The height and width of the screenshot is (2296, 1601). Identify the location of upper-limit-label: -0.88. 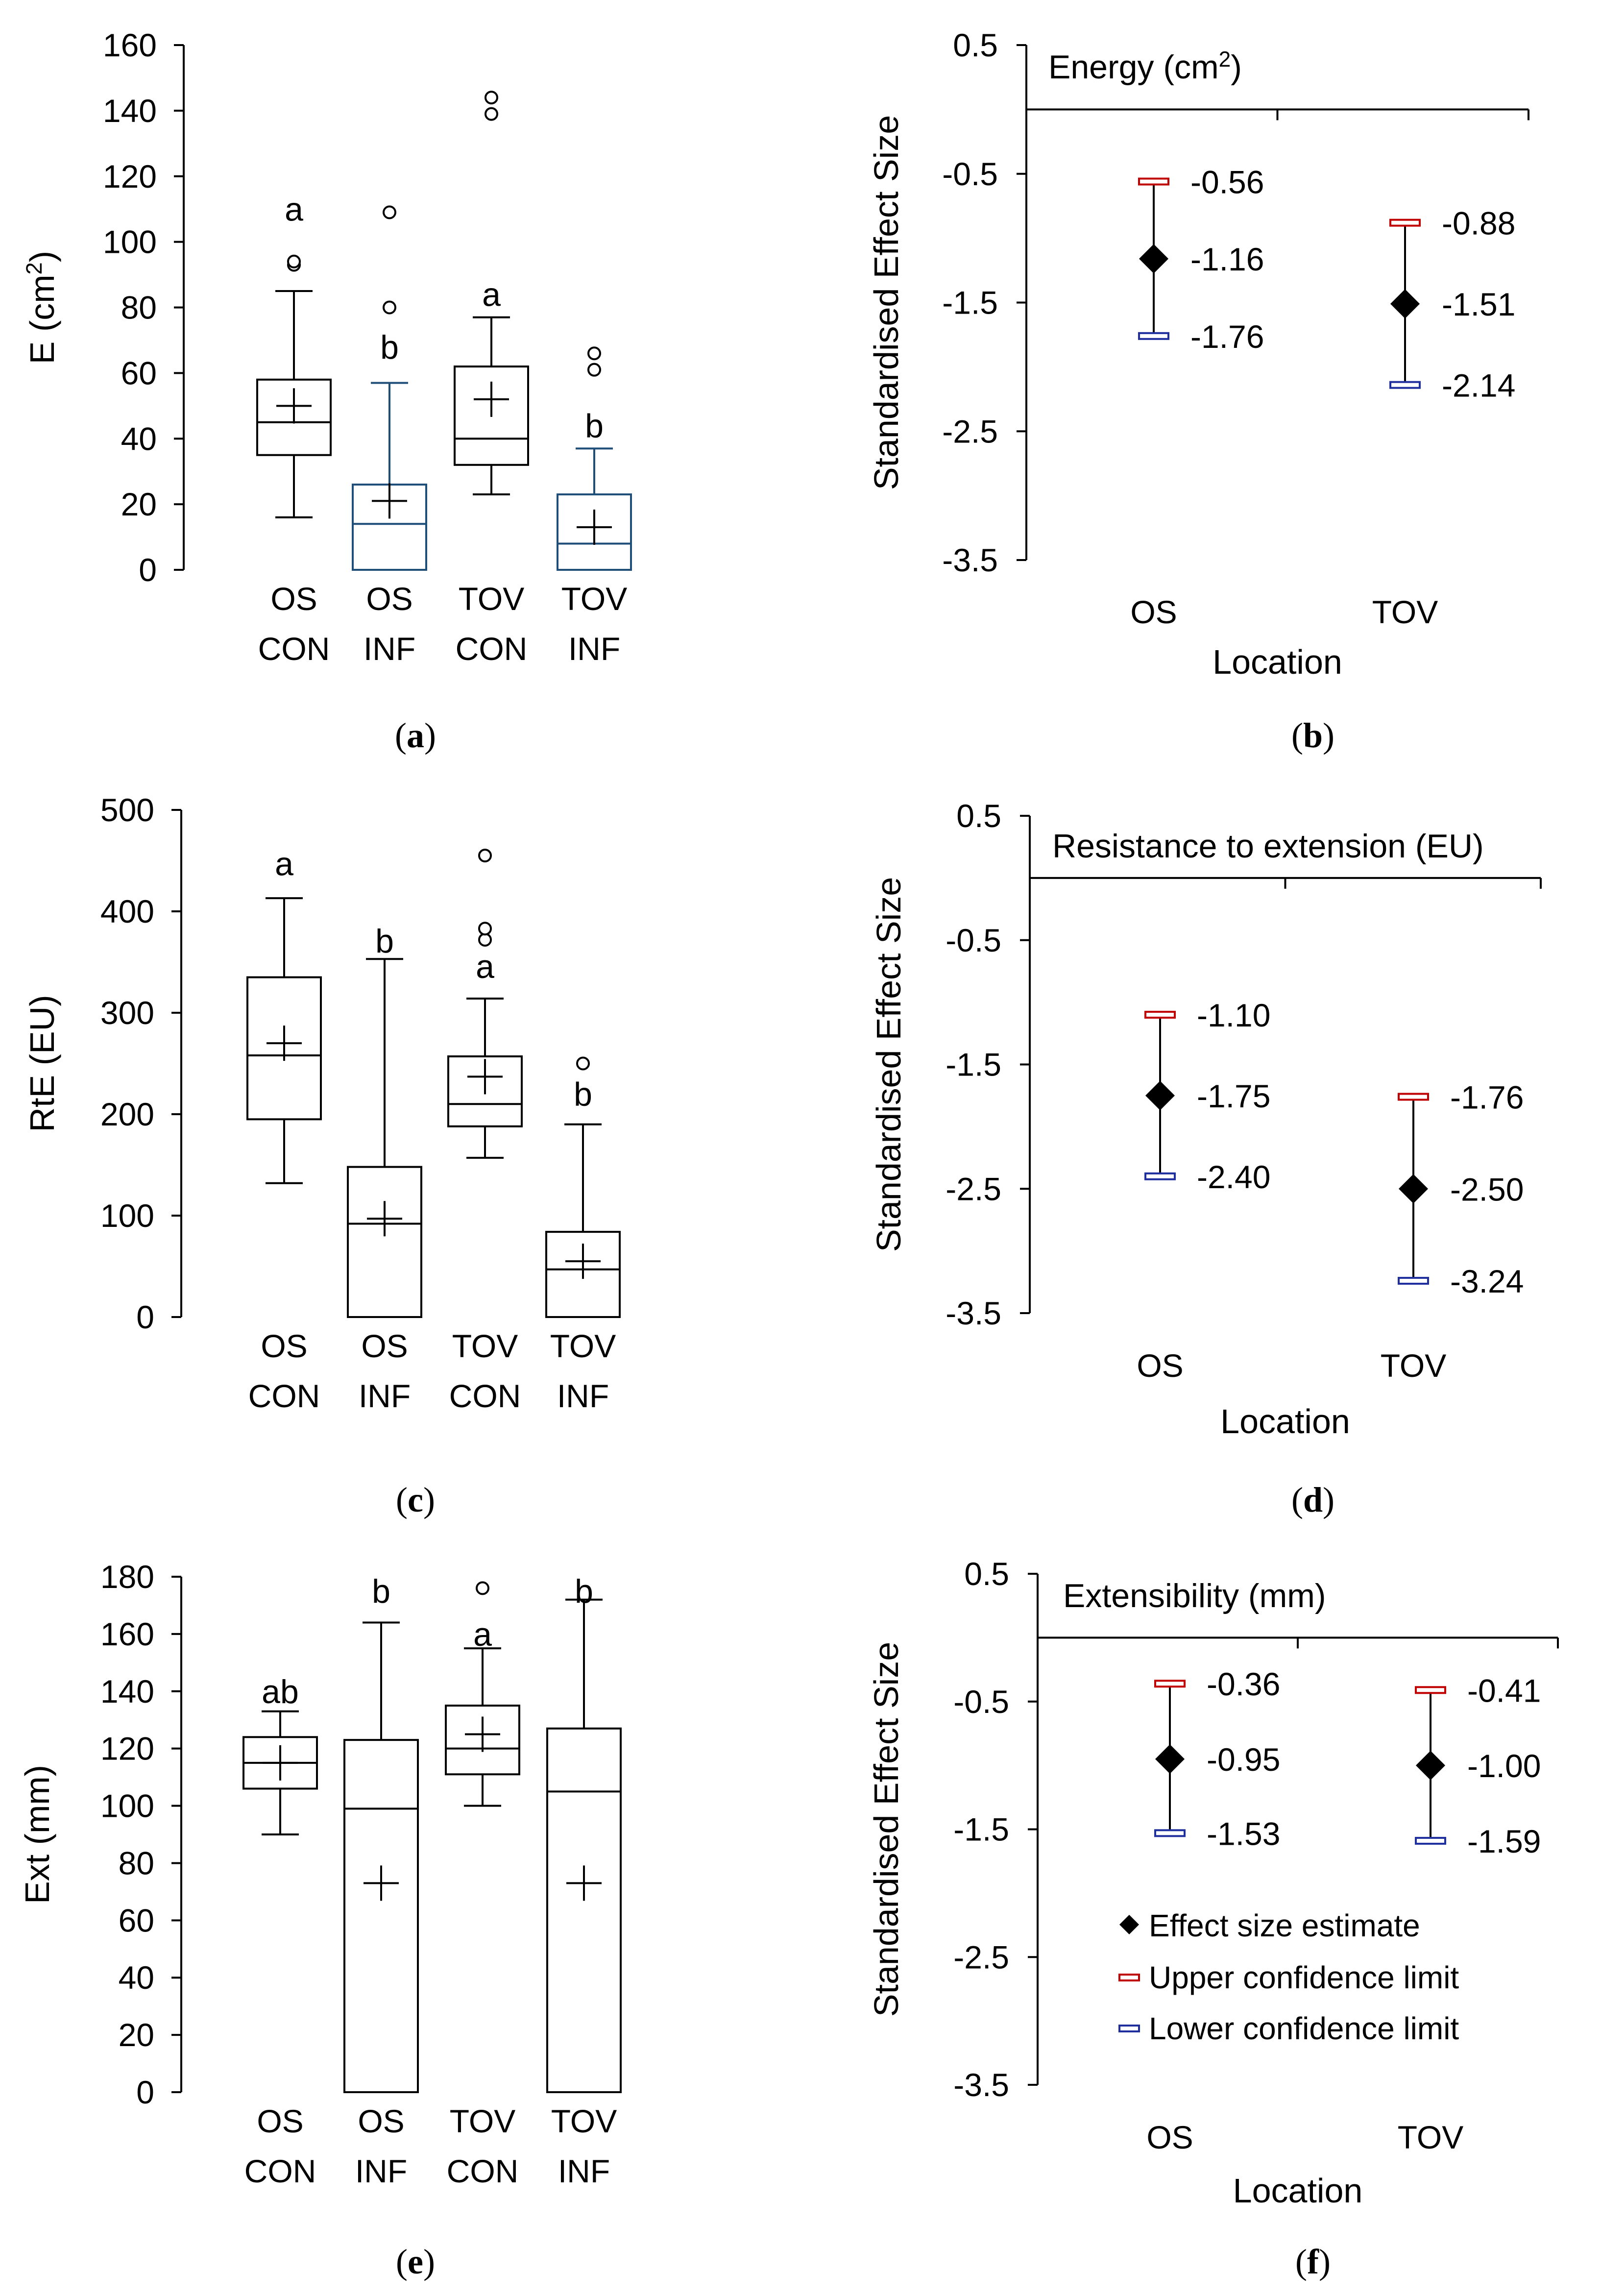
(1478, 223).